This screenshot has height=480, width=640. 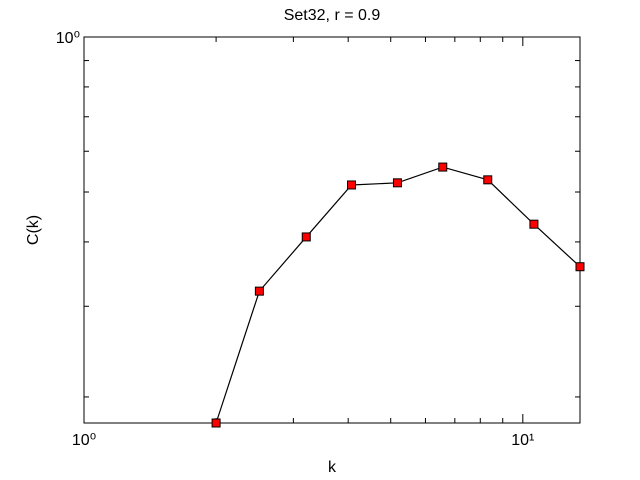 What do you see at coordinates (33, 230) in the screenshot?
I see `y-axis-label: C(k)` at bounding box center [33, 230].